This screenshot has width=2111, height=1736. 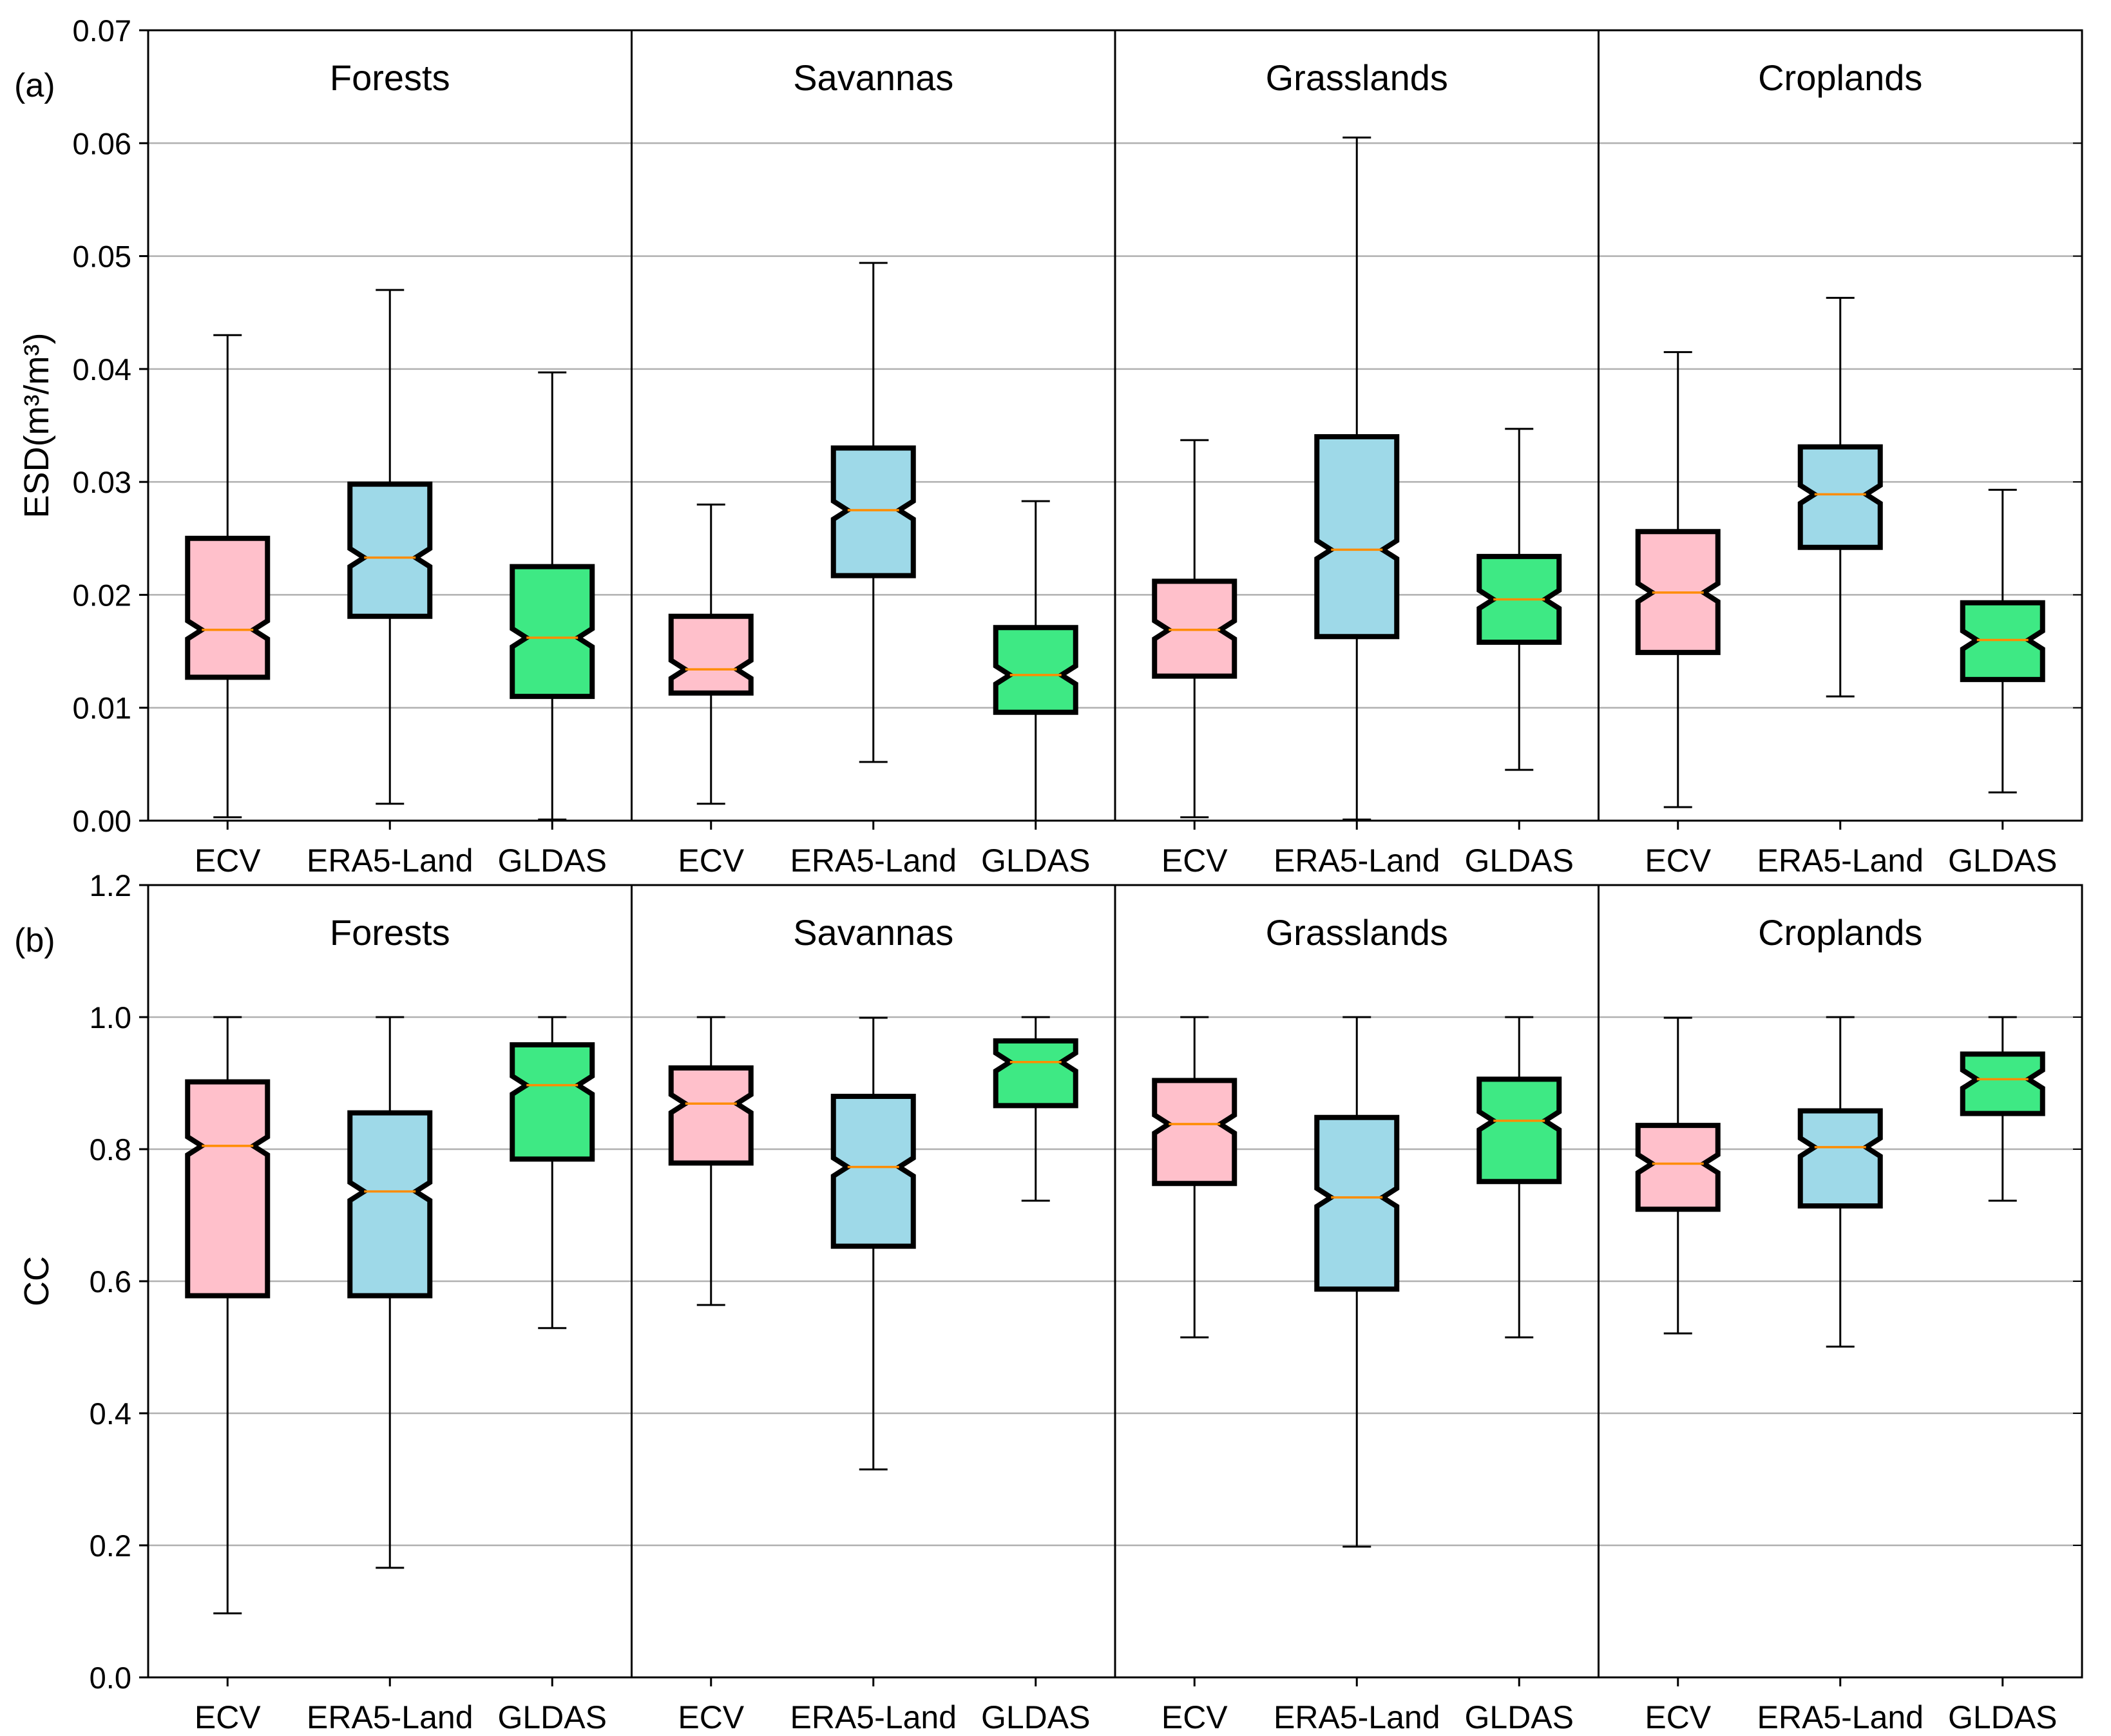 I want to click on y-tick-label: 0.0, so click(x=110, y=1678).